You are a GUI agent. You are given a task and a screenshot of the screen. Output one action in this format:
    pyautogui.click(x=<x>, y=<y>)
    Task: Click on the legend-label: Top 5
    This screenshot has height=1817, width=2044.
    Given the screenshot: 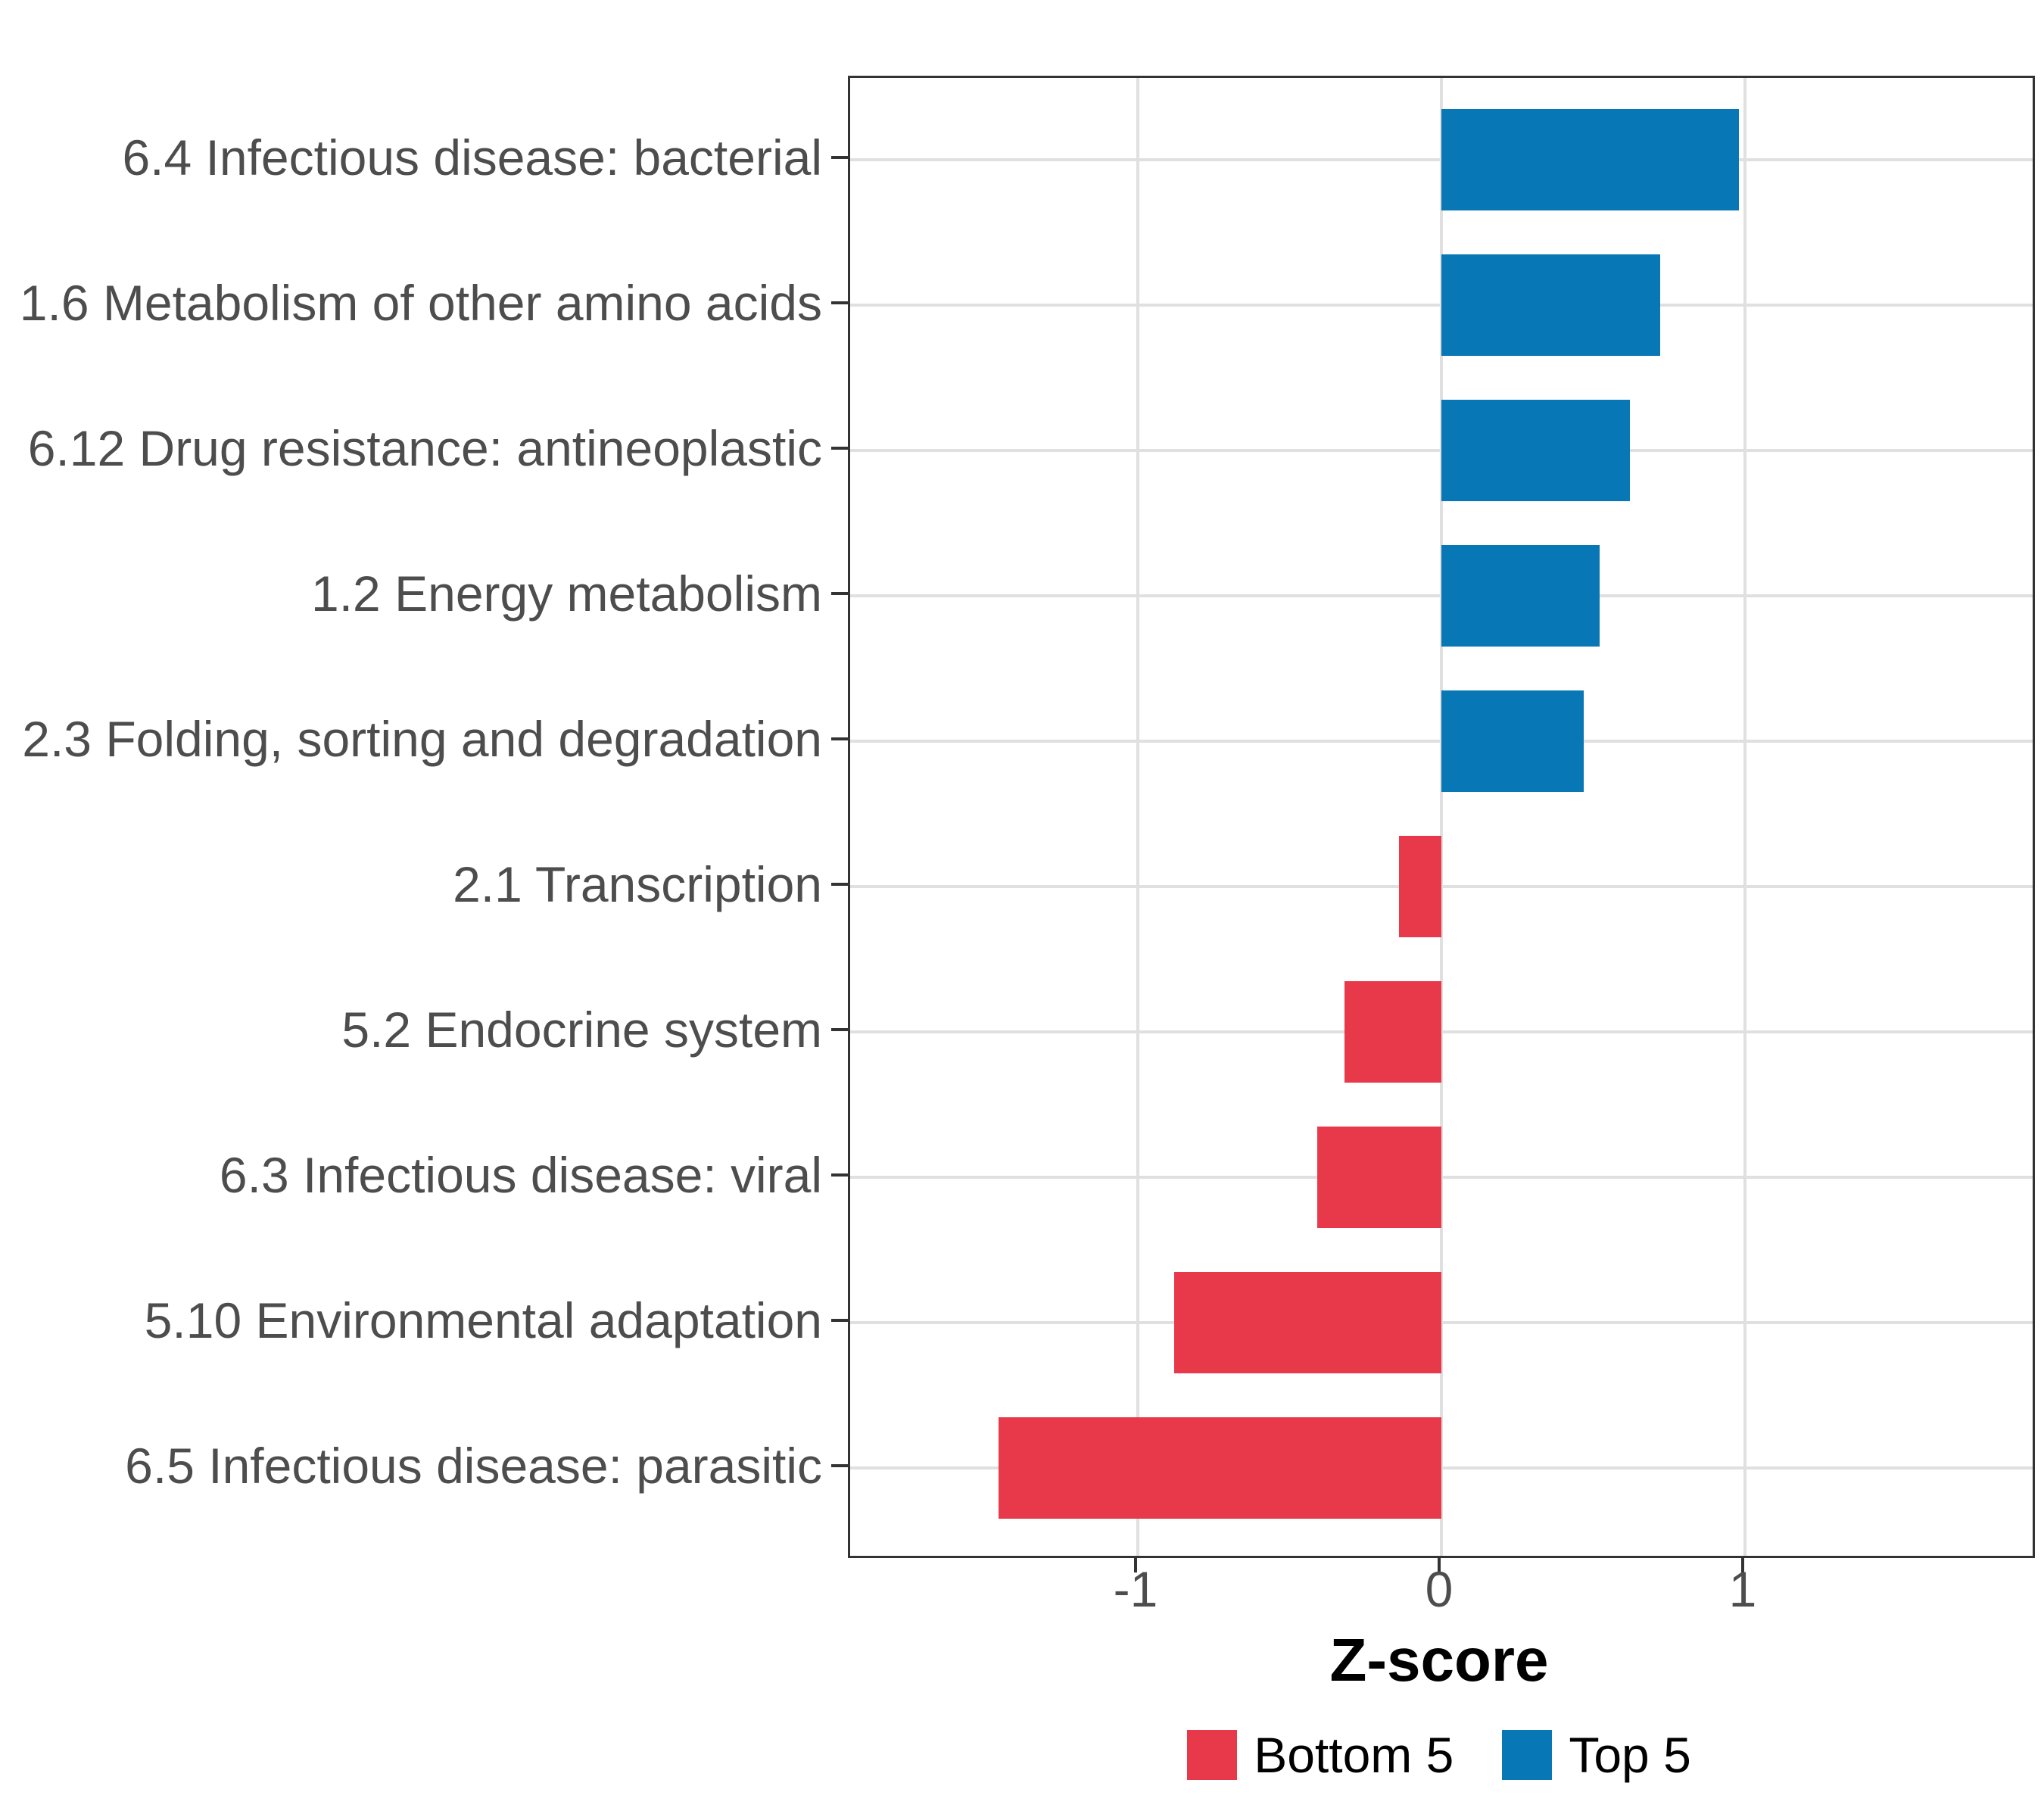 What is the action you would take?
    pyautogui.click(x=1630, y=1755)
    